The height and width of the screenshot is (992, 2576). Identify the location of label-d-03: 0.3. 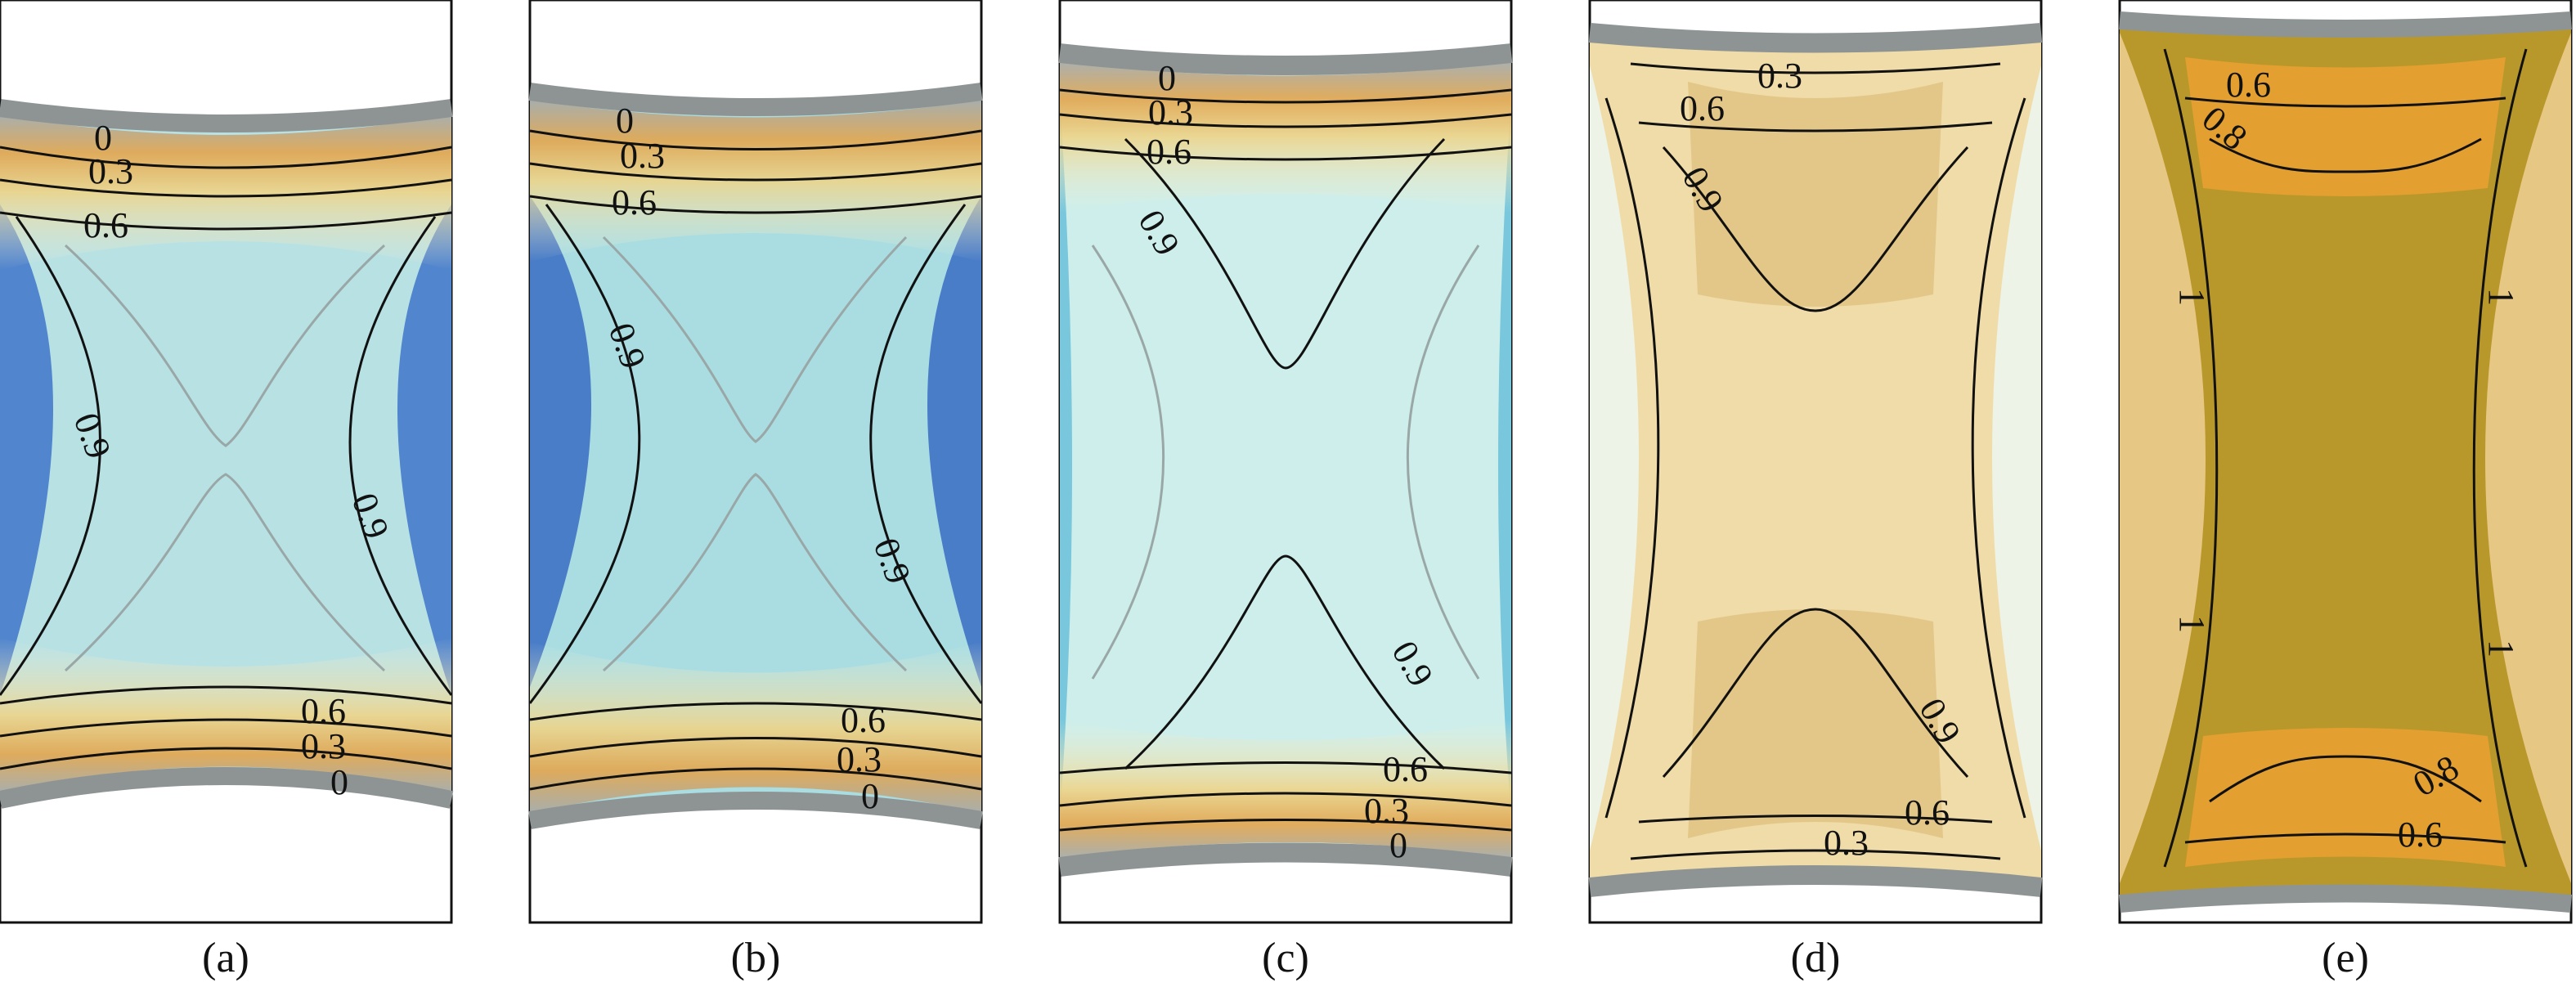
(1780, 76).